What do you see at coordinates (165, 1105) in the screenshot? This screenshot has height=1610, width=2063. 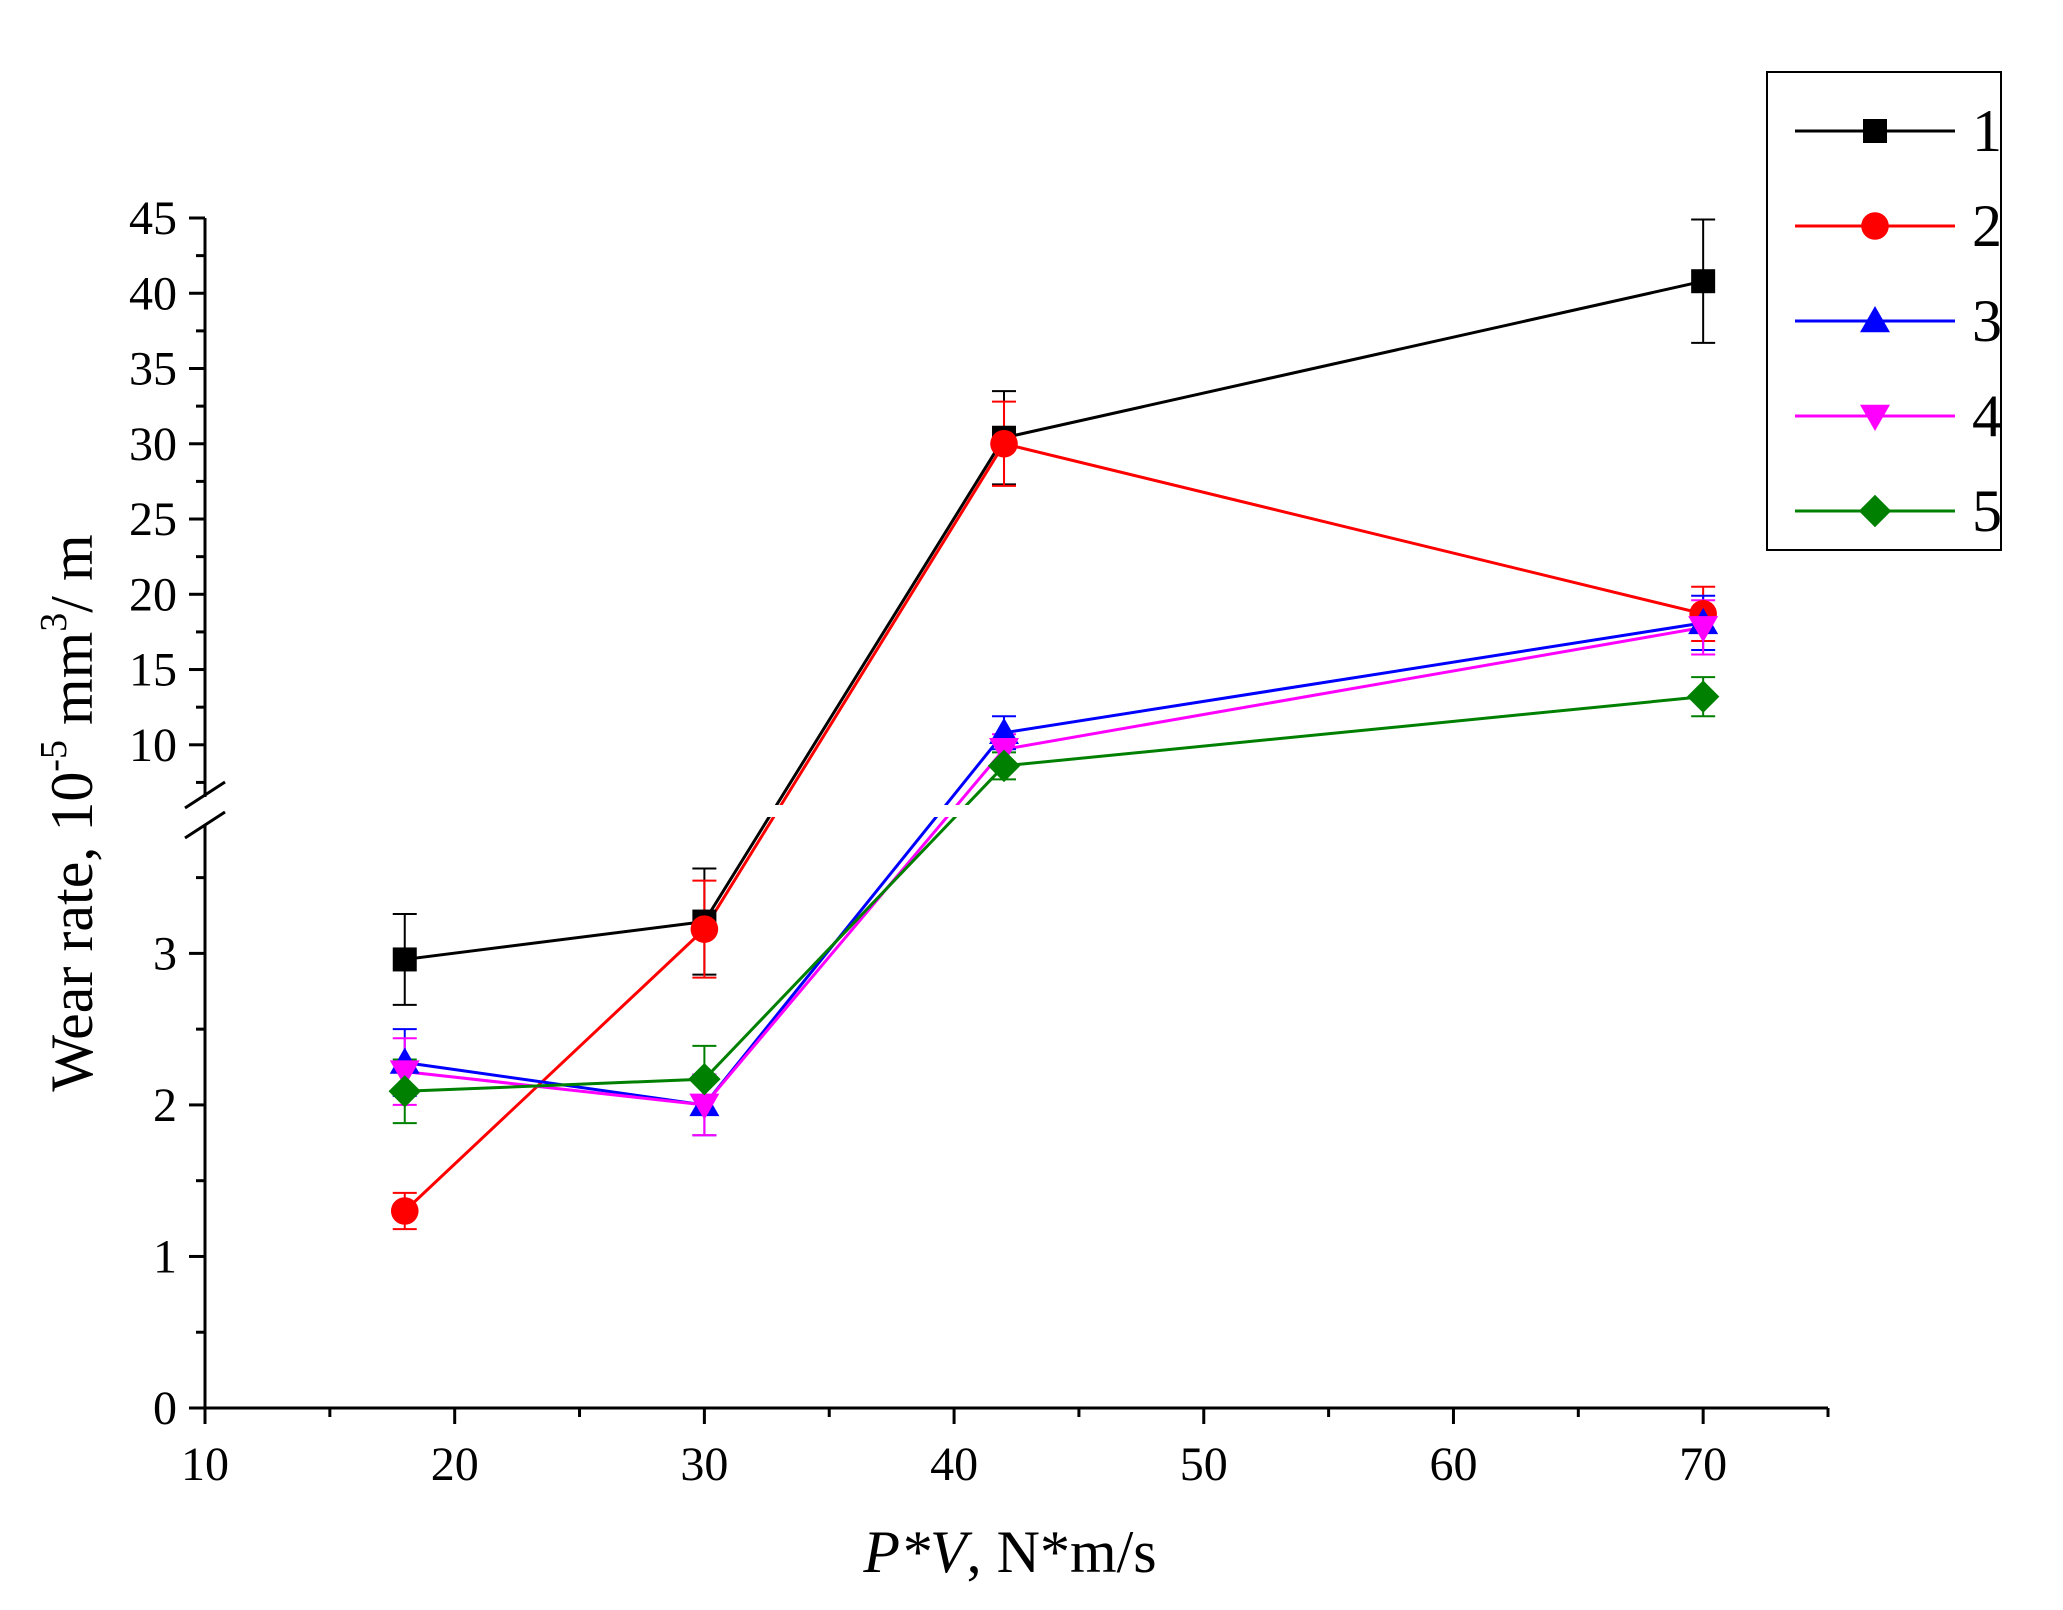 I see `y-lower-tick-label: 2` at bounding box center [165, 1105].